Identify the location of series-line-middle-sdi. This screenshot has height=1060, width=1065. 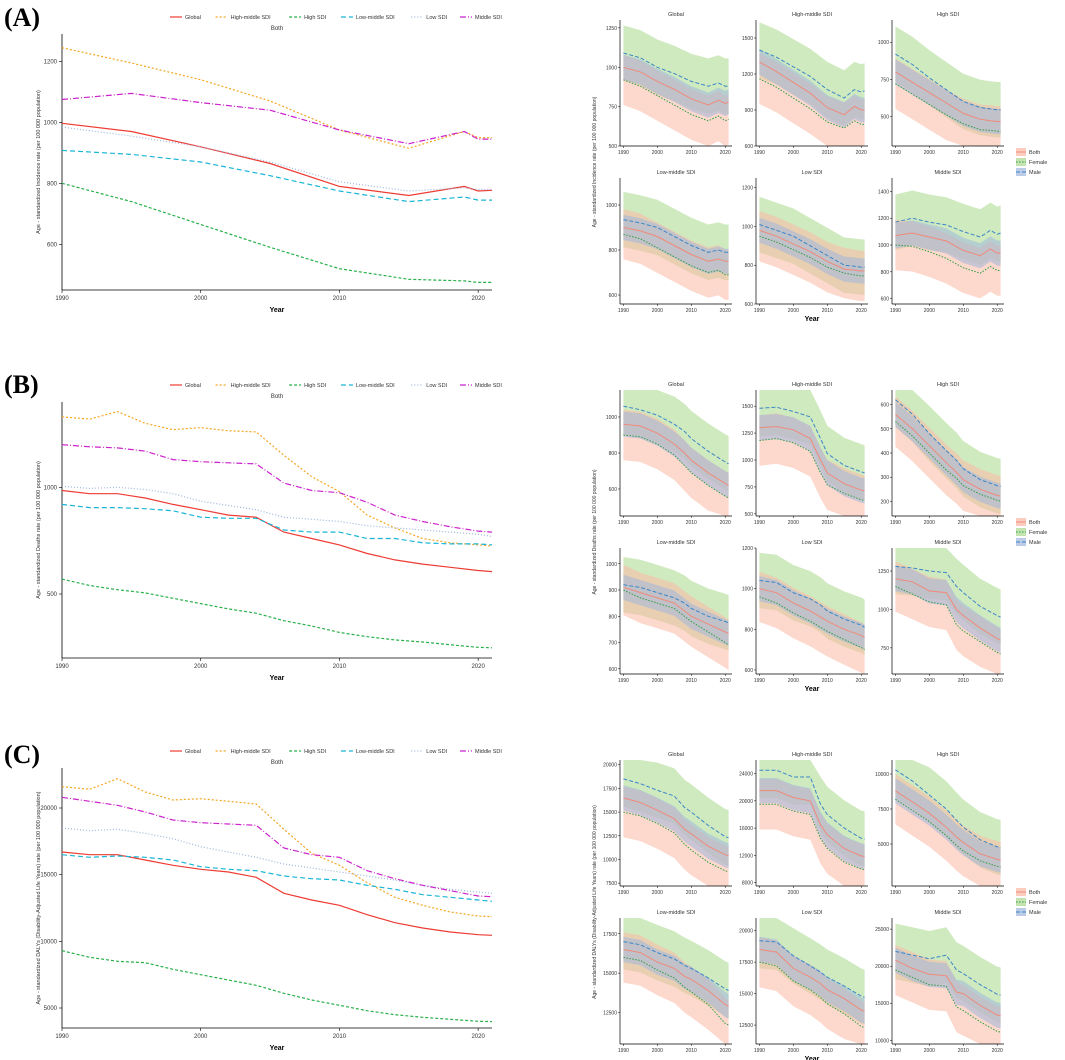
(277, 488).